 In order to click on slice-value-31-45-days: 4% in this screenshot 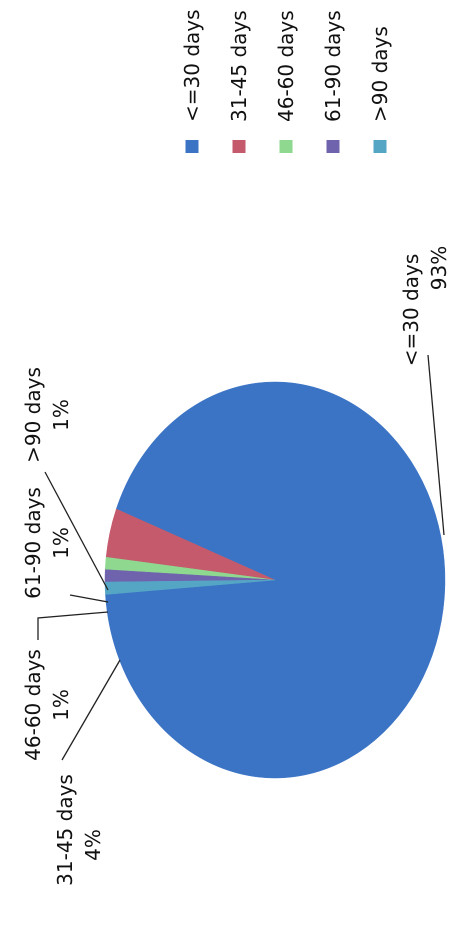, I will do `click(93, 845)`.